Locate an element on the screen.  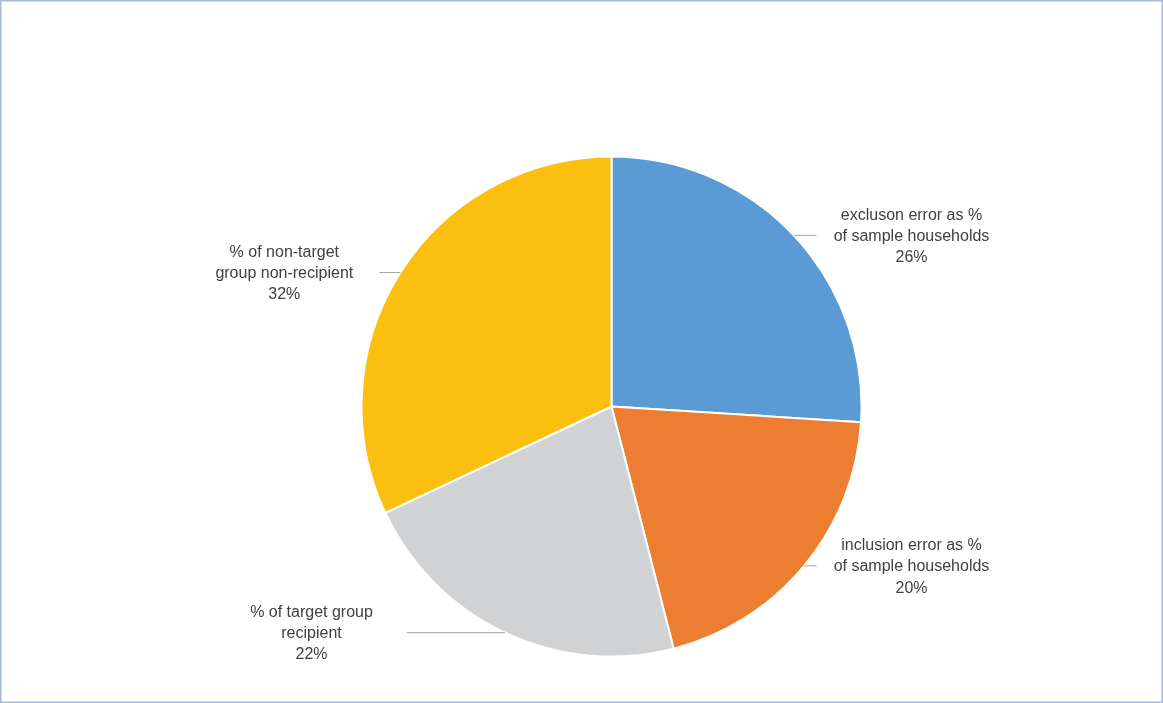
slice-label: % of target group recipient is located at coordinates (311, 622).